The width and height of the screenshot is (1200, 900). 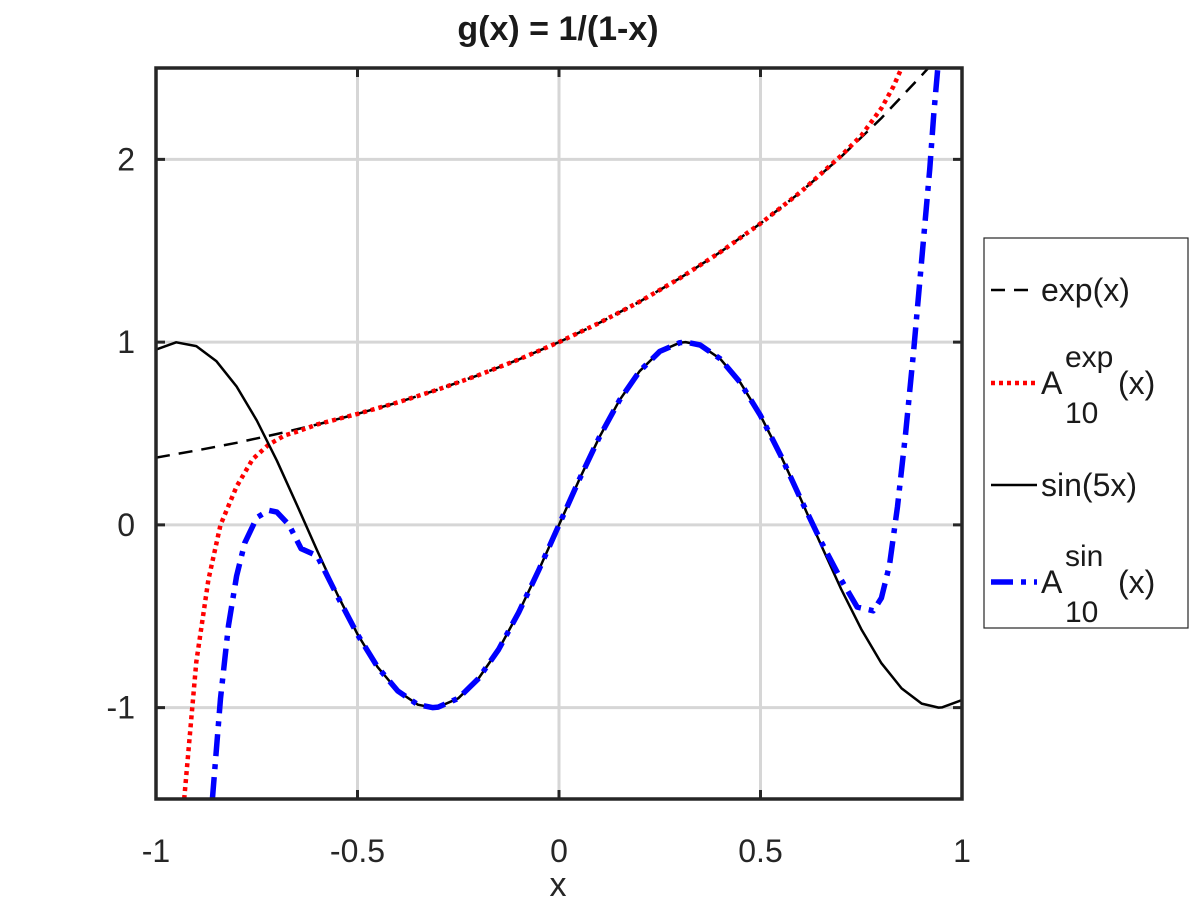 I want to click on legend-label-after-2: (x), so click(x=1136, y=383).